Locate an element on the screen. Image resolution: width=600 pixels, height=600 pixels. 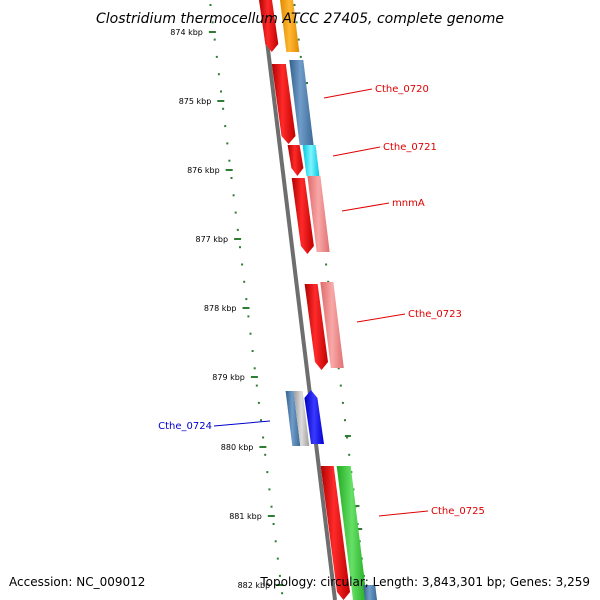
gene-label: Cthe_0723 is located at coordinates (435, 314).